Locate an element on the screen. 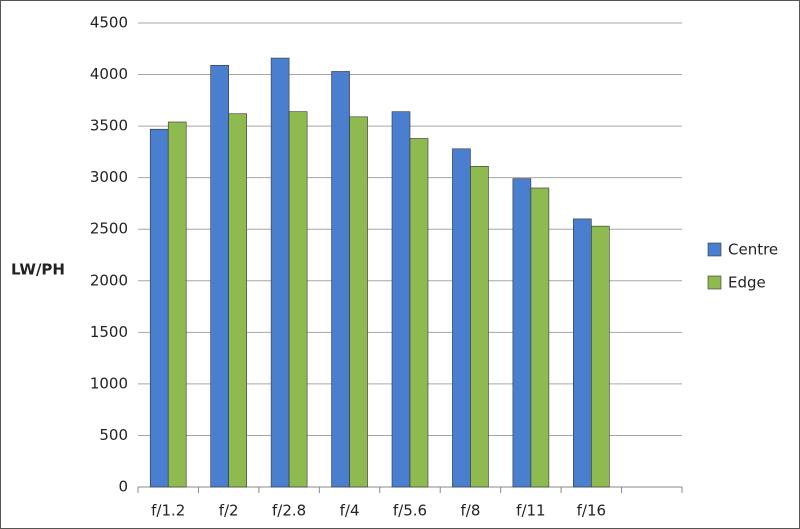 The height and width of the screenshot is (529, 800). x-tick-label: f/11 is located at coordinates (530, 511).